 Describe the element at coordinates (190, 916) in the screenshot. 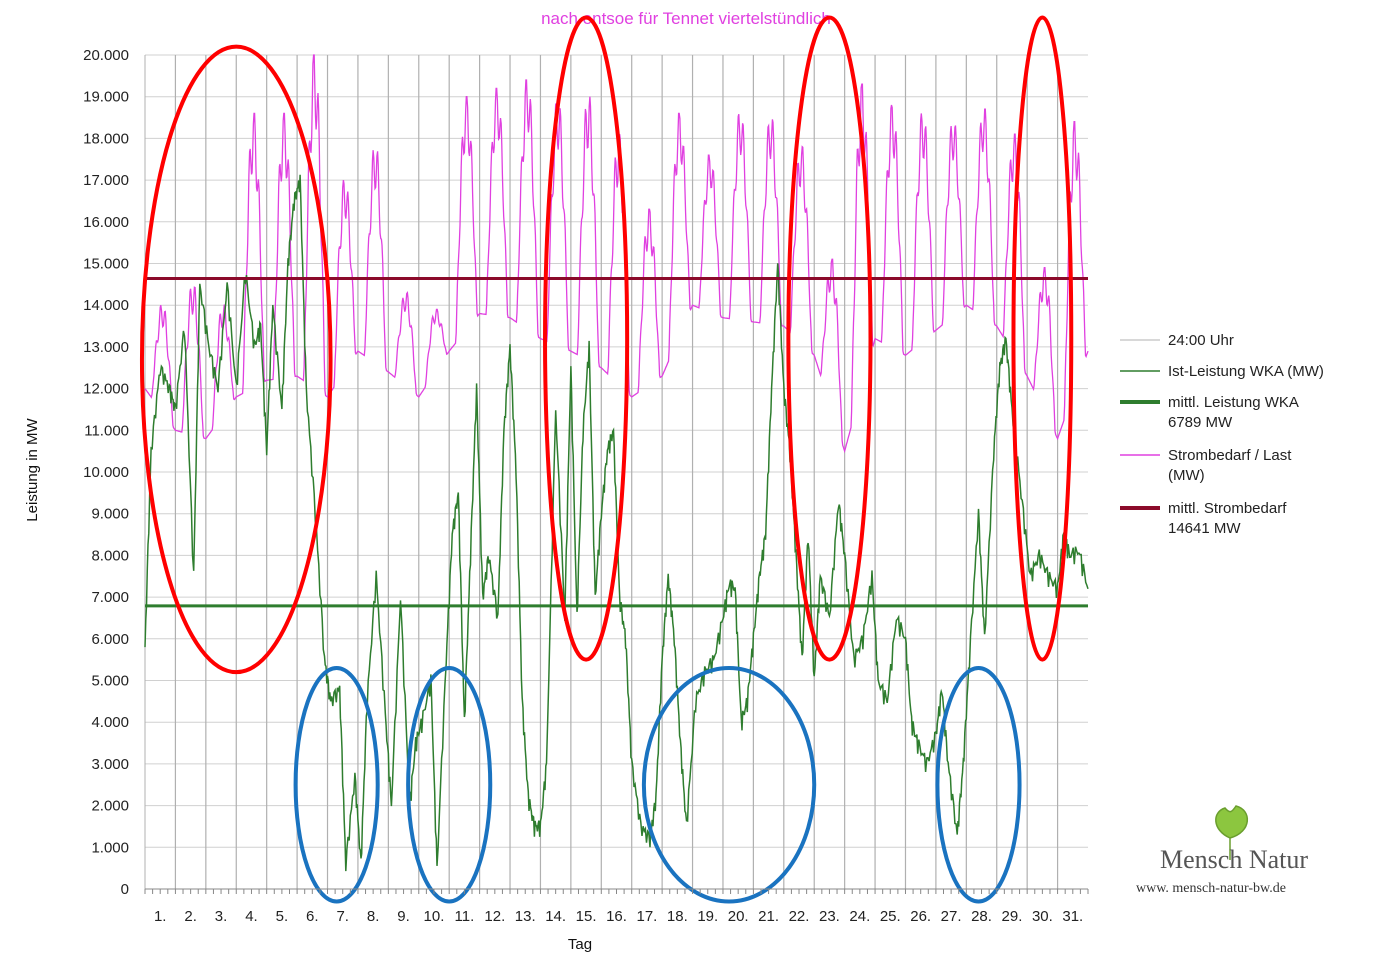

I see `x-tick-label: 2.` at that location.